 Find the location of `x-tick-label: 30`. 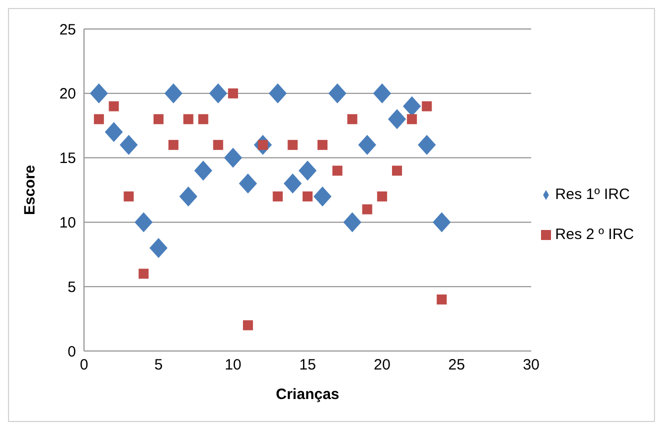

x-tick-label: 30 is located at coordinates (531, 365).